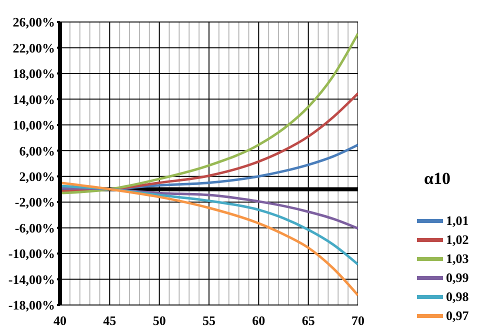 Image resolution: width=477 pixels, height=327 pixels. Describe the element at coordinates (33, 74) in the screenshot. I see `y-tick-label: 18,00%` at that location.